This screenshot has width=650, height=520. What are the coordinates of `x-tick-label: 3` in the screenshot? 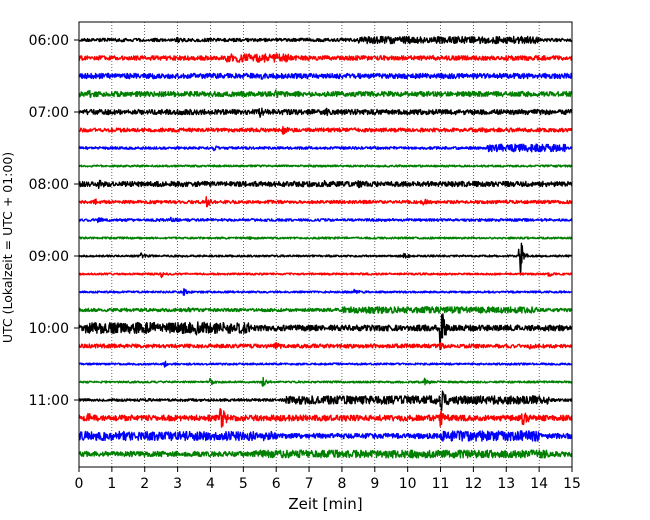 It's located at (177, 484).